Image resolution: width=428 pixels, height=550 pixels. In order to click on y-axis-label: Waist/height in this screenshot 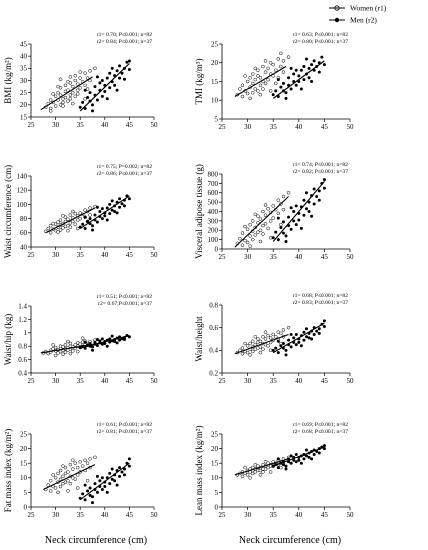, I will do `click(199, 339)`.